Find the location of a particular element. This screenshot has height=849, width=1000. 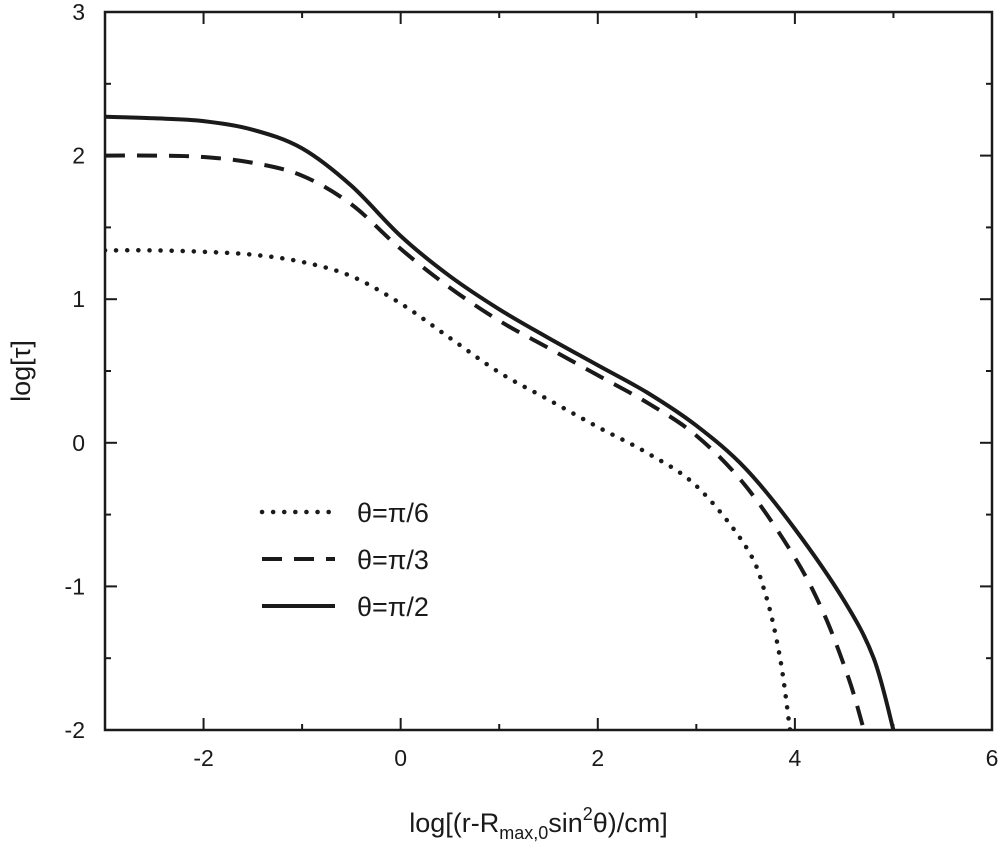

x-axis-title: log[(r-Rmax,0sin2θ)/cm] is located at coordinates (538, 823).